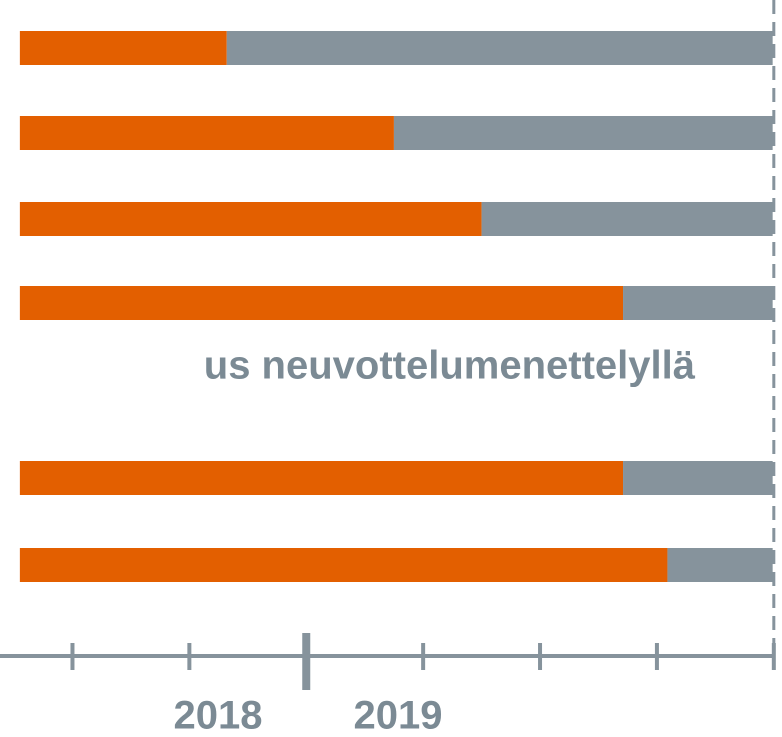 This screenshot has height=737, width=782. What do you see at coordinates (450, 366) in the screenshot?
I see `section-heading: us neuvottelumenettelyllä` at bounding box center [450, 366].